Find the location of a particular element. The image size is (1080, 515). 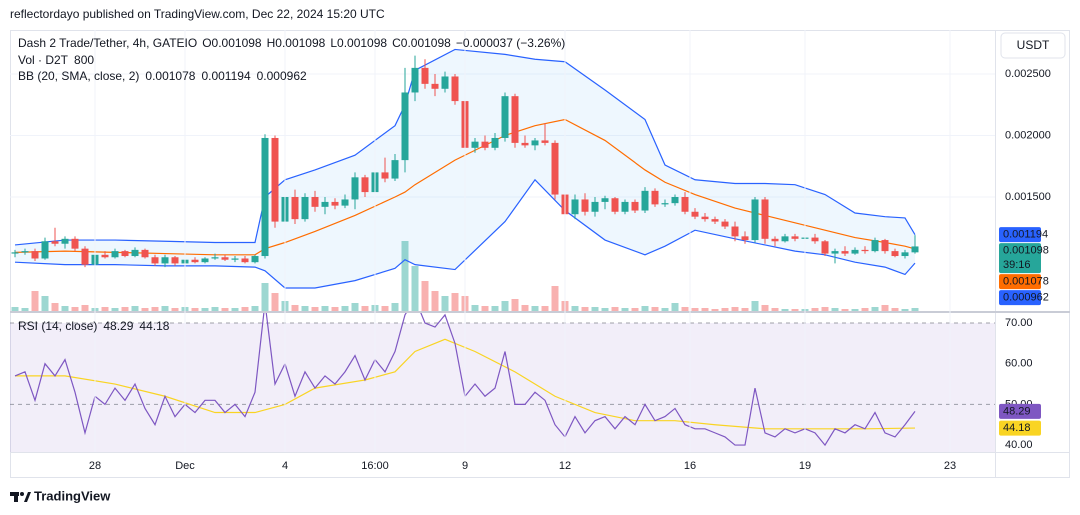

currency-button is located at coordinates (1033, 45).